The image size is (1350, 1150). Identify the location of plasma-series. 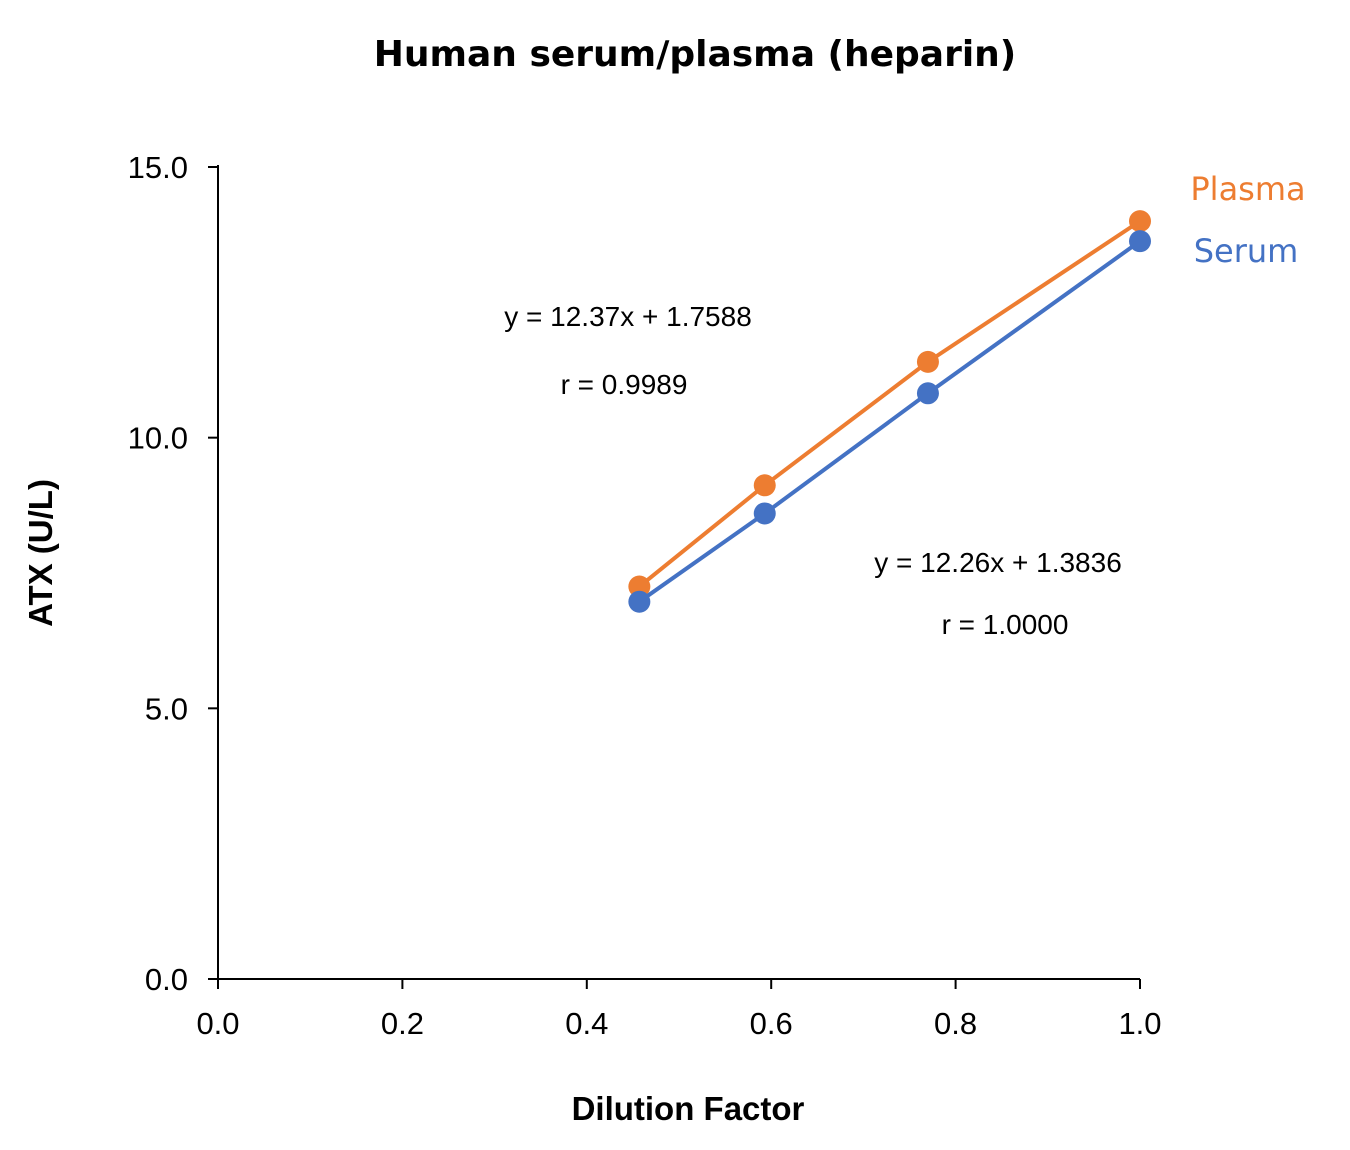
(889, 404).